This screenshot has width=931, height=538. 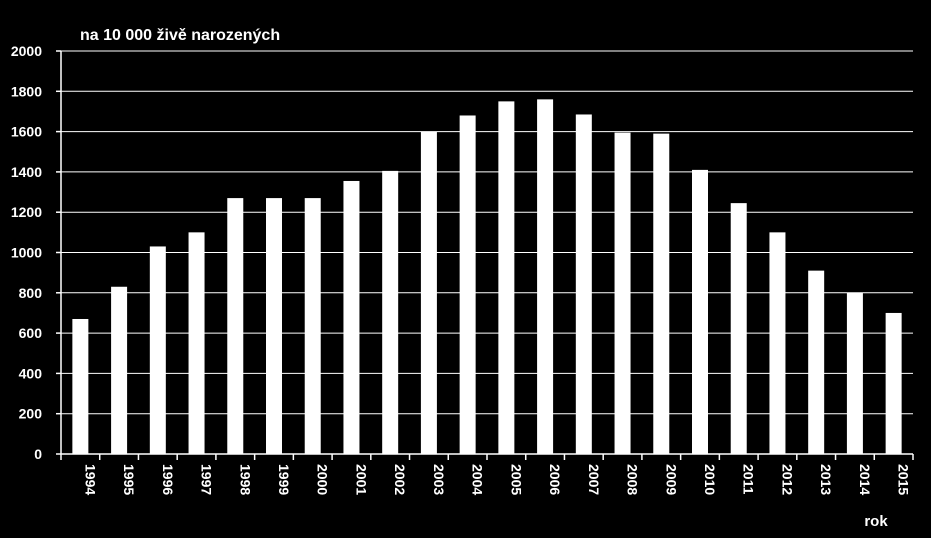 What do you see at coordinates (904, 479) in the screenshot?
I see `x-tick-label: 2015` at bounding box center [904, 479].